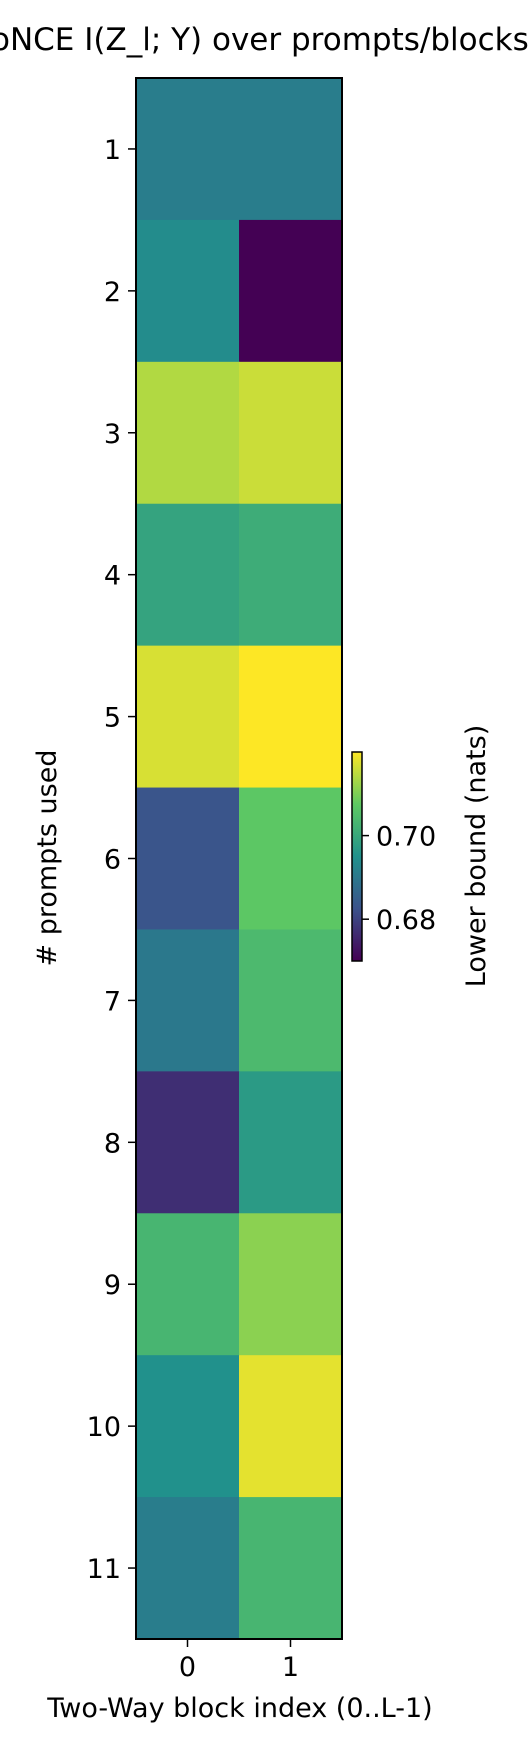  Describe the element at coordinates (187, 1667) in the screenshot. I see `x-tick-label: 0` at that location.